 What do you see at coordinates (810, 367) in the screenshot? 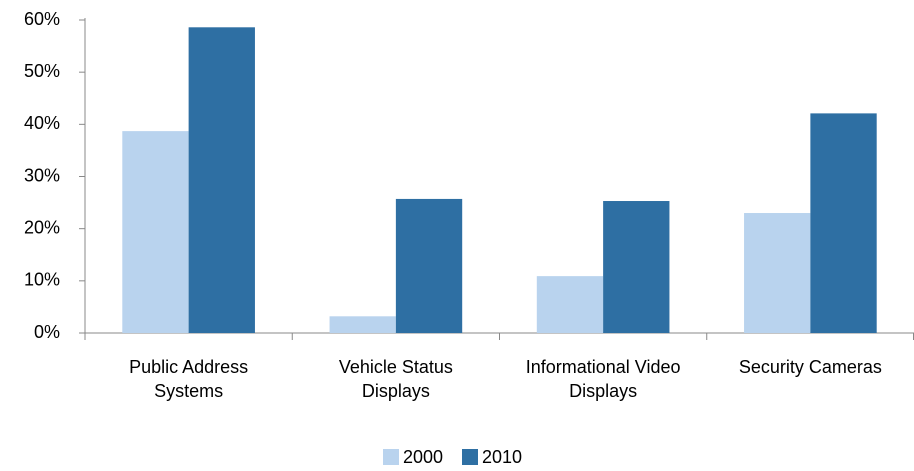
I see `x-tick-label: Security Cameras` at bounding box center [810, 367].